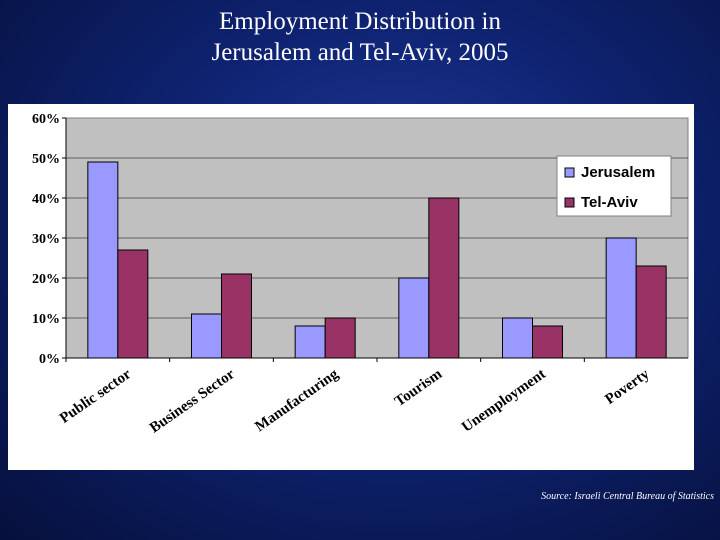 The width and height of the screenshot is (720, 540). Describe the element at coordinates (46, 279) in the screenshot. I see `y-tick-label: 20%` at that location.